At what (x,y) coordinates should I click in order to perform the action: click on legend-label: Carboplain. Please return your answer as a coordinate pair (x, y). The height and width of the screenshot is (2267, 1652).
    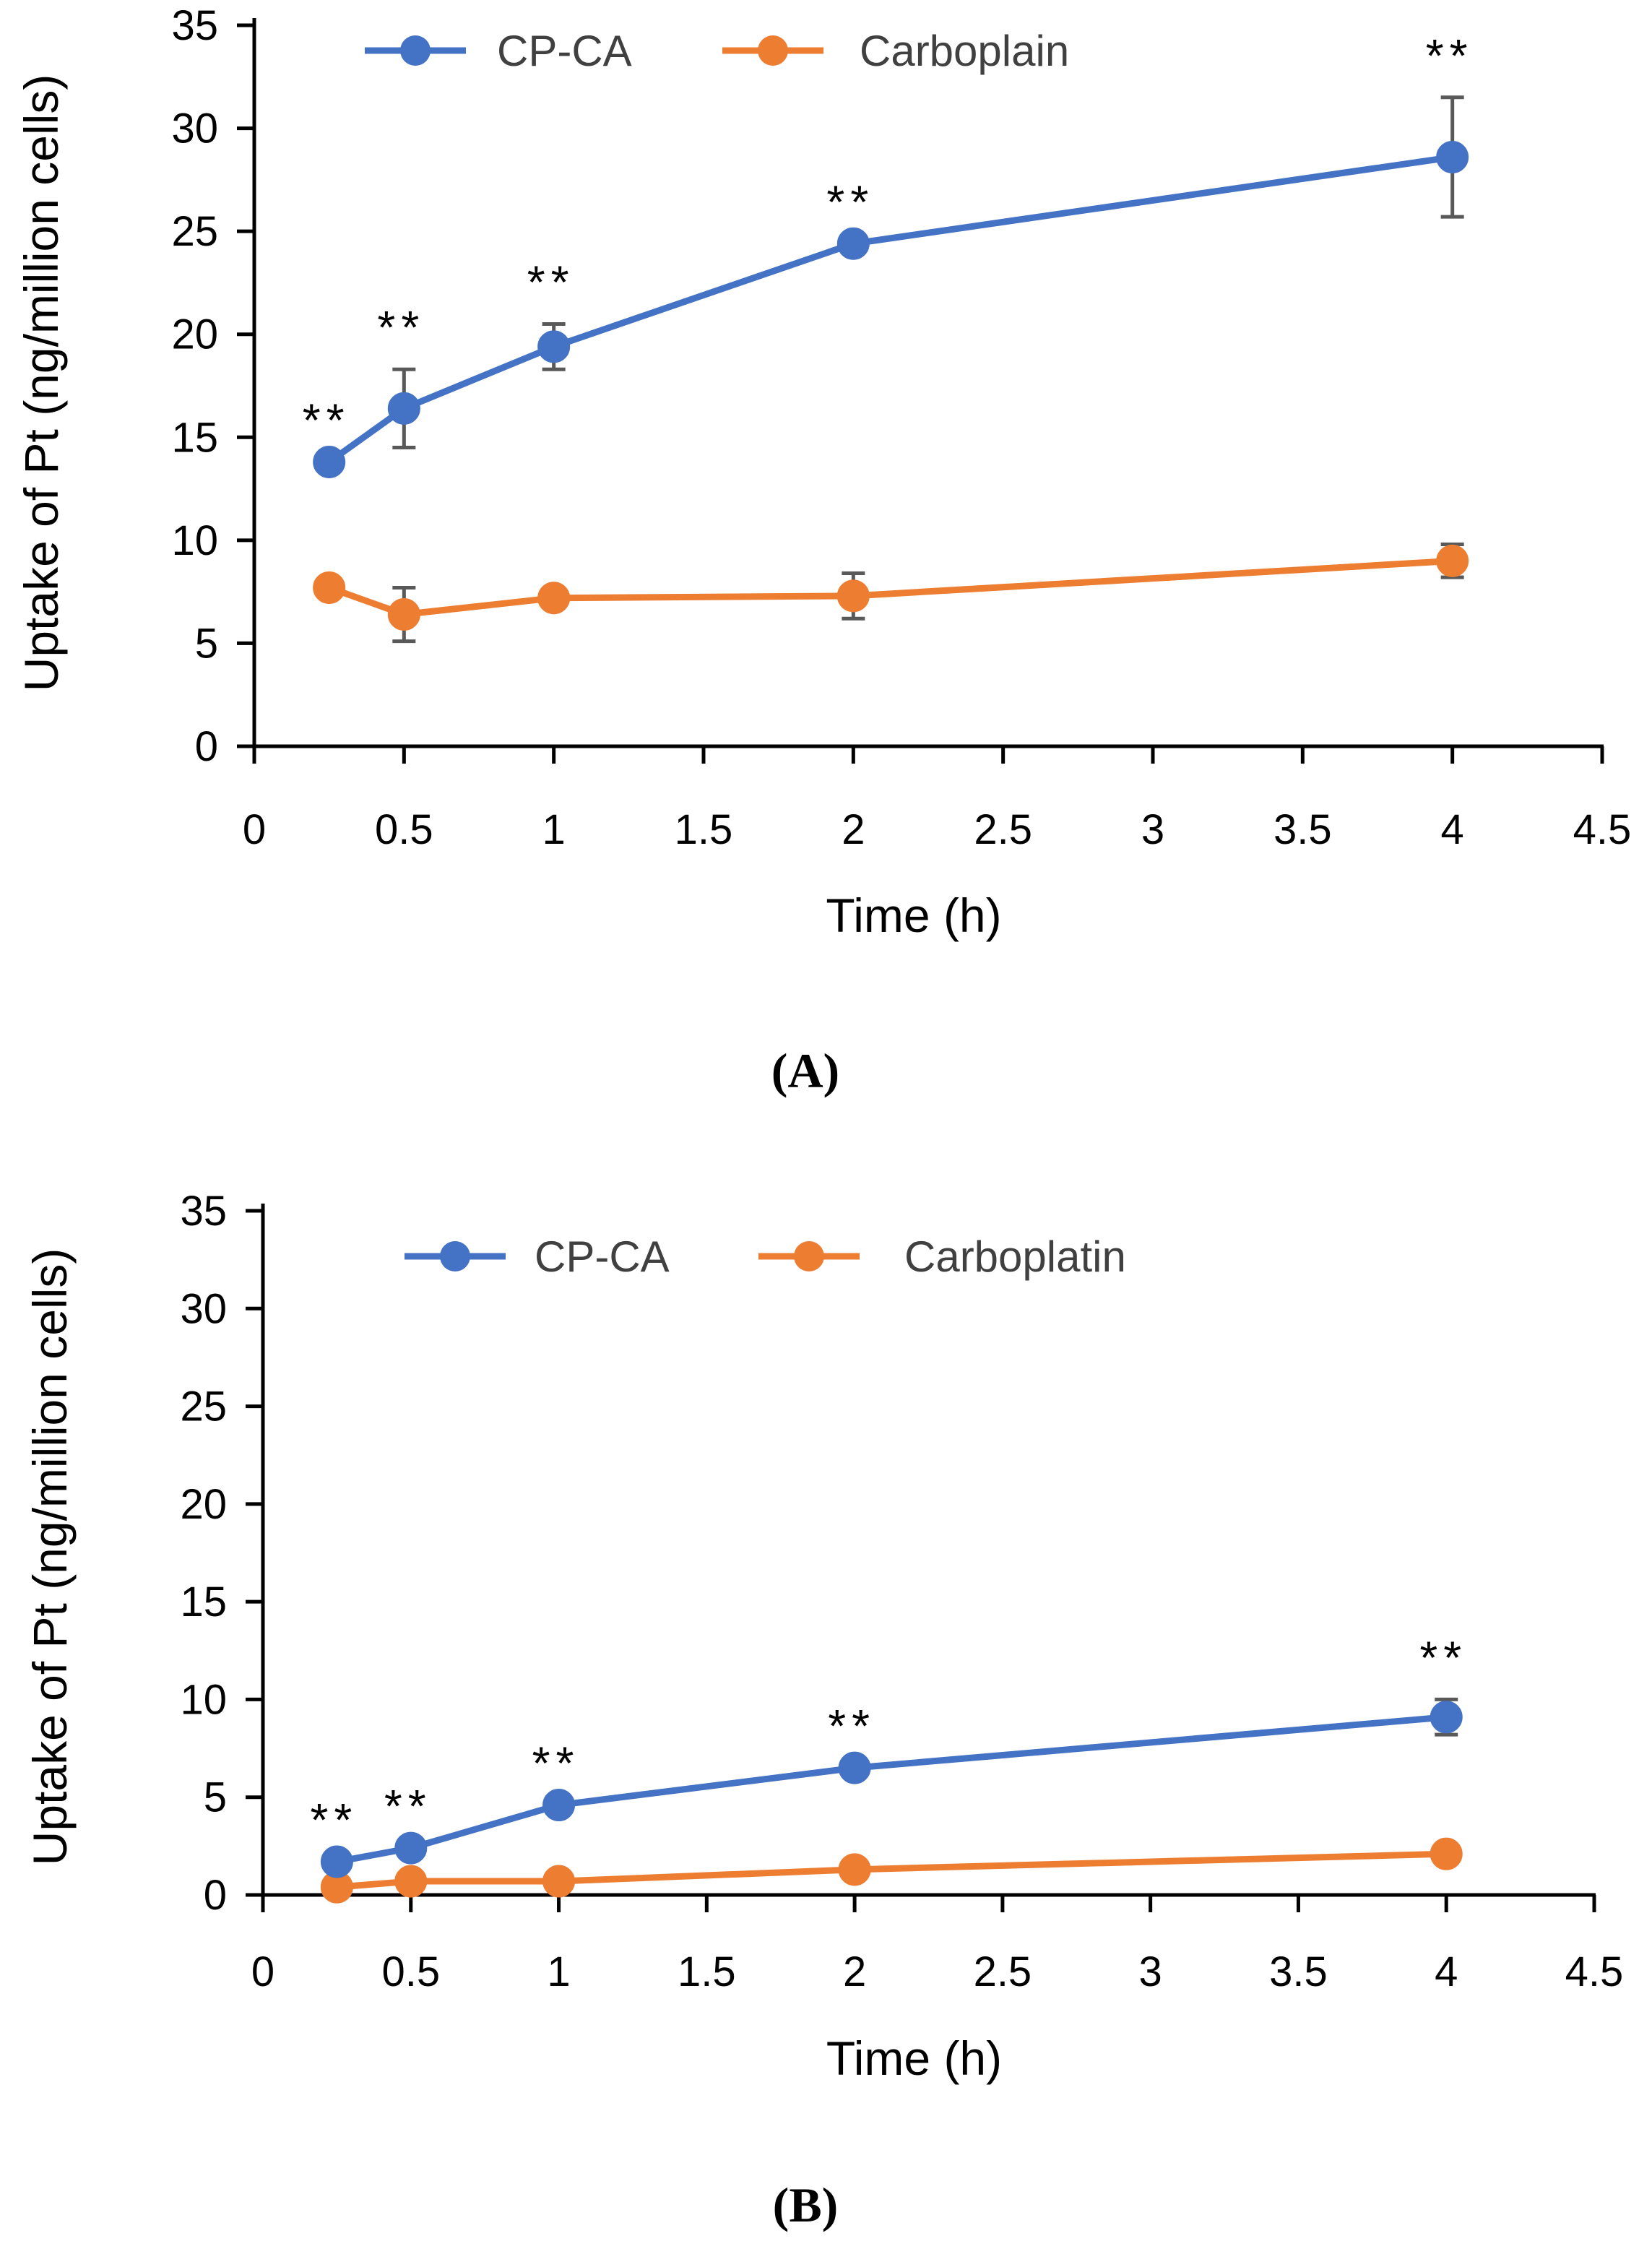
    Looking at the image, I should click on (964, 51).